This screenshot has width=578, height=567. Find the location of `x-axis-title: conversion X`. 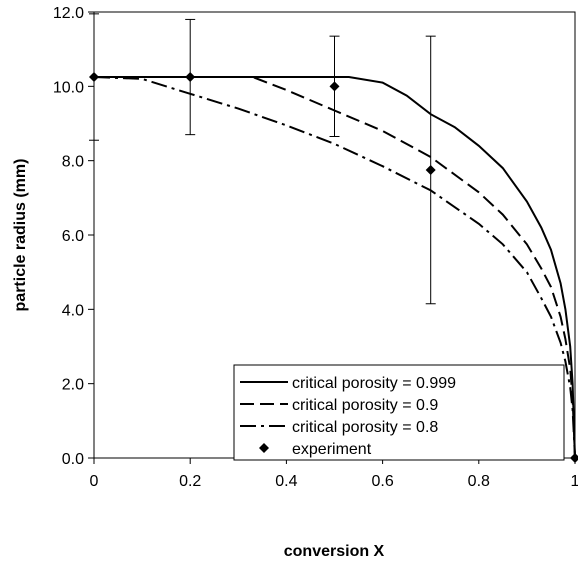

x-axis-title: conversion X is located at coordinates (334, 551).